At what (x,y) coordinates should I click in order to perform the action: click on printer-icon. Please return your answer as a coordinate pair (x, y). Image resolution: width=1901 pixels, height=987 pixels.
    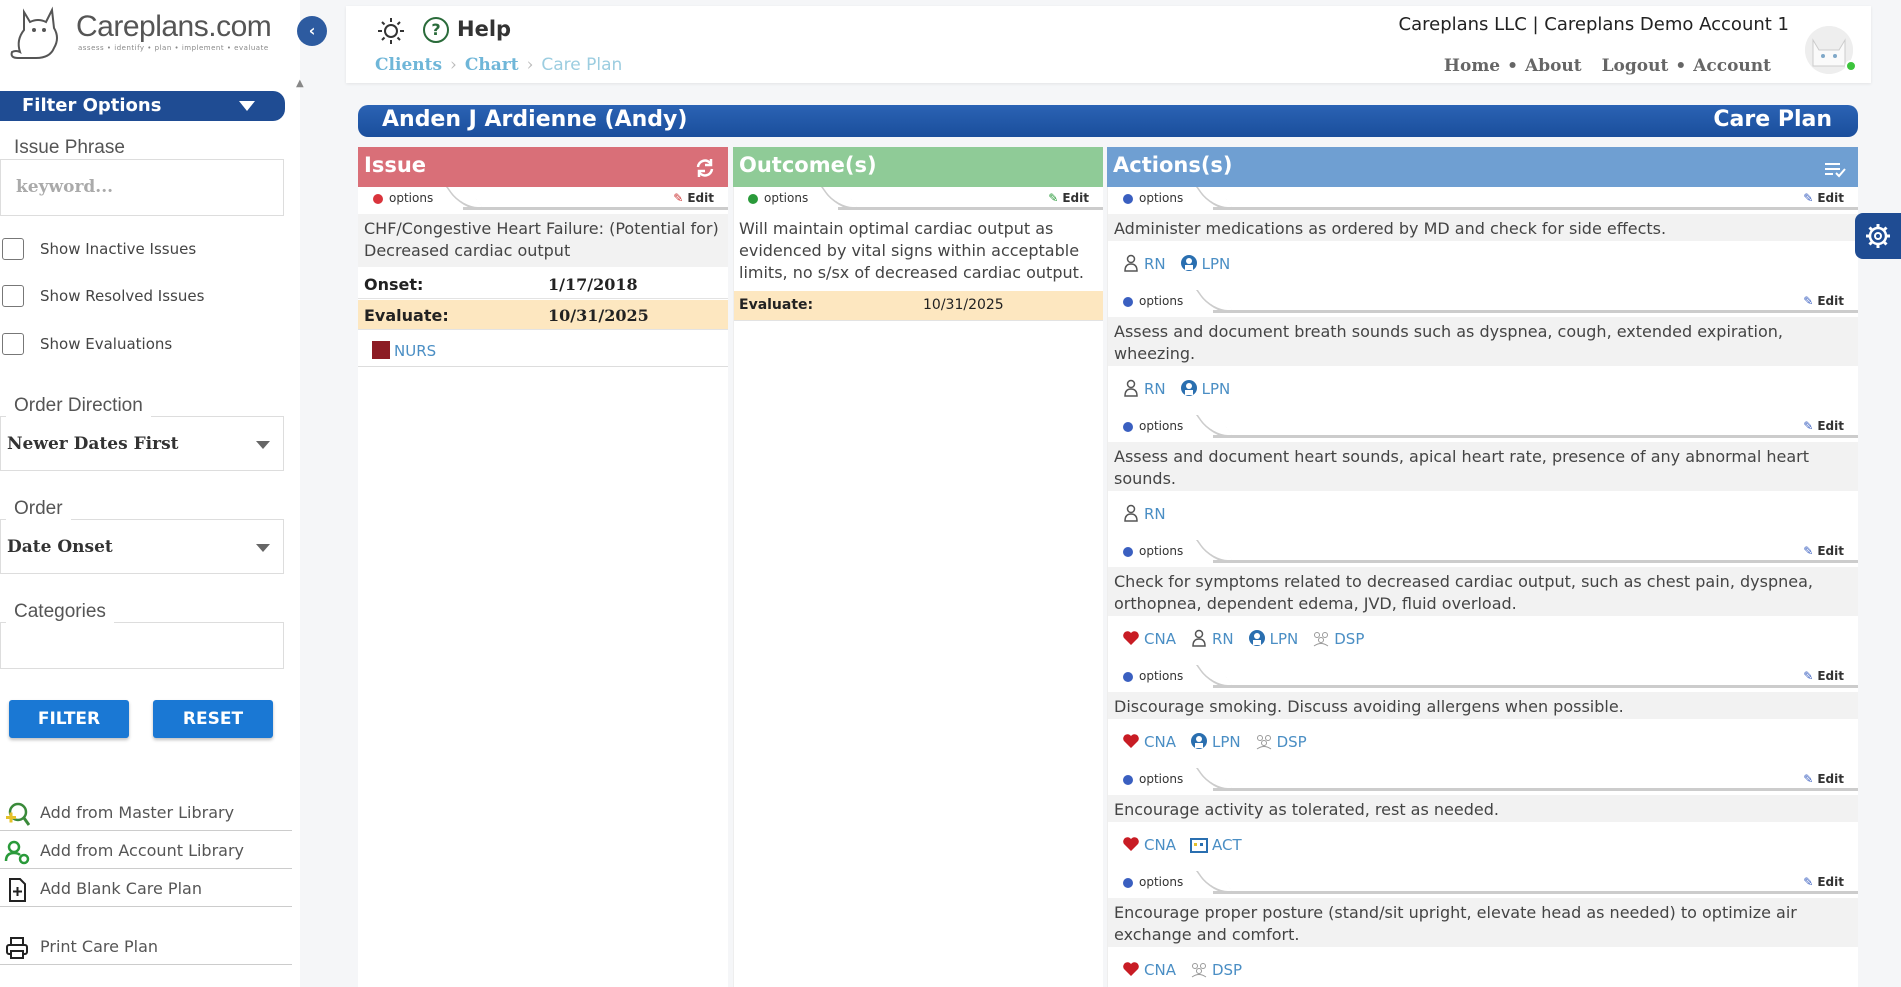
    Looking at the image, I should click on (17, 948).